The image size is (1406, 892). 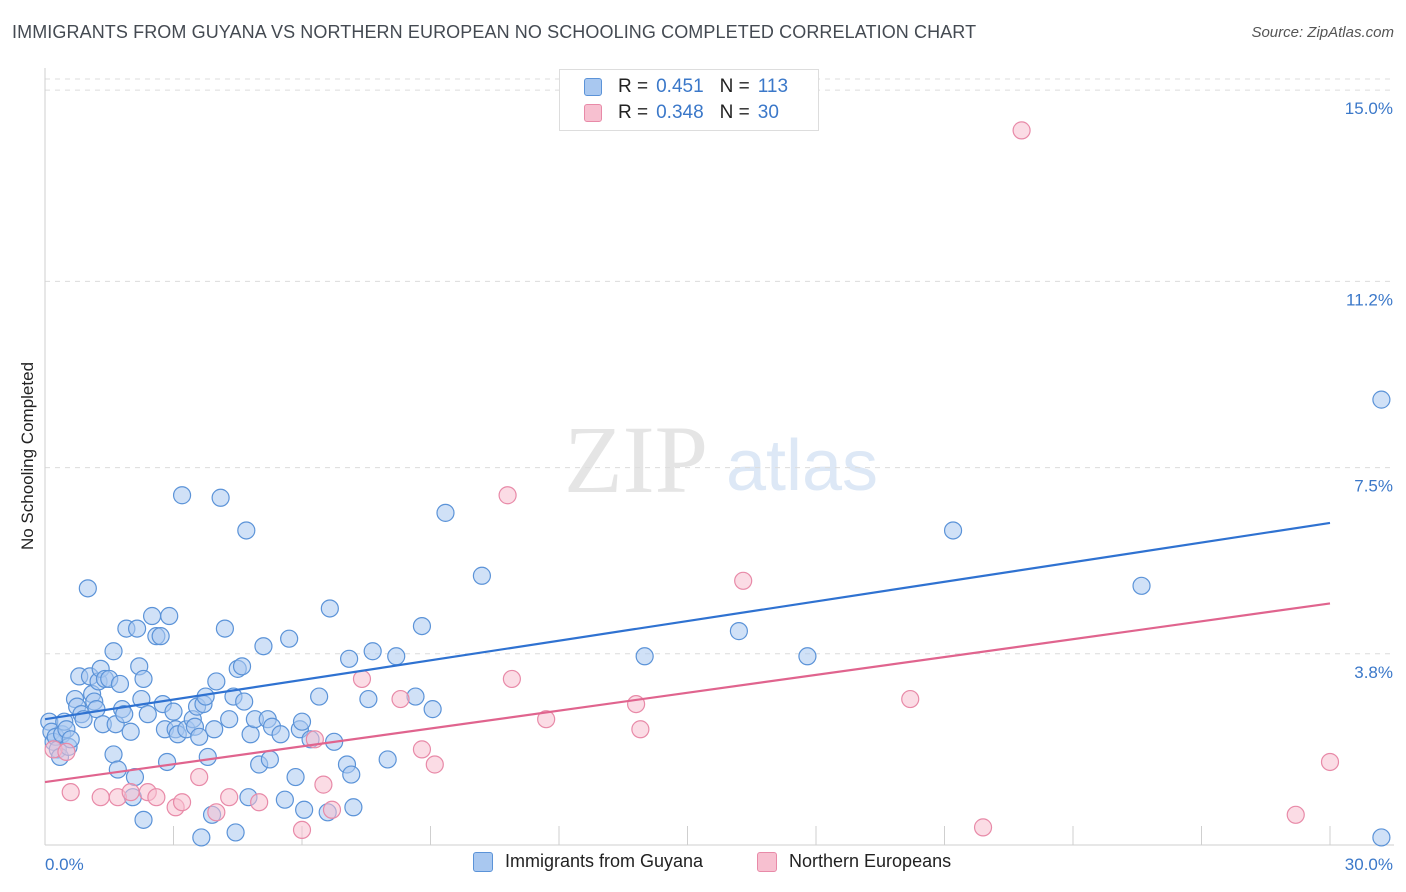 What do you see at coordinates (854, 861) in the screenshot?
I see `legend-item-northern-european: Northern Europeans` at bounding box center [854, 861].